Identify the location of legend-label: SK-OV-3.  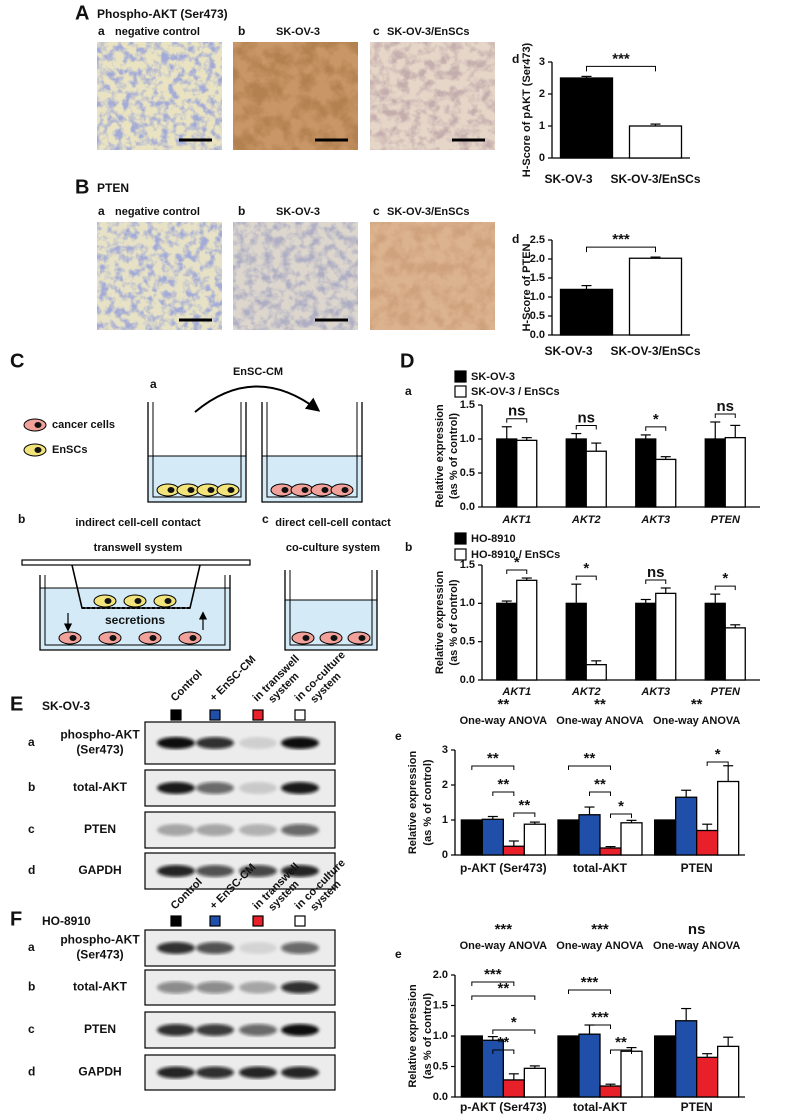
(493, 377).